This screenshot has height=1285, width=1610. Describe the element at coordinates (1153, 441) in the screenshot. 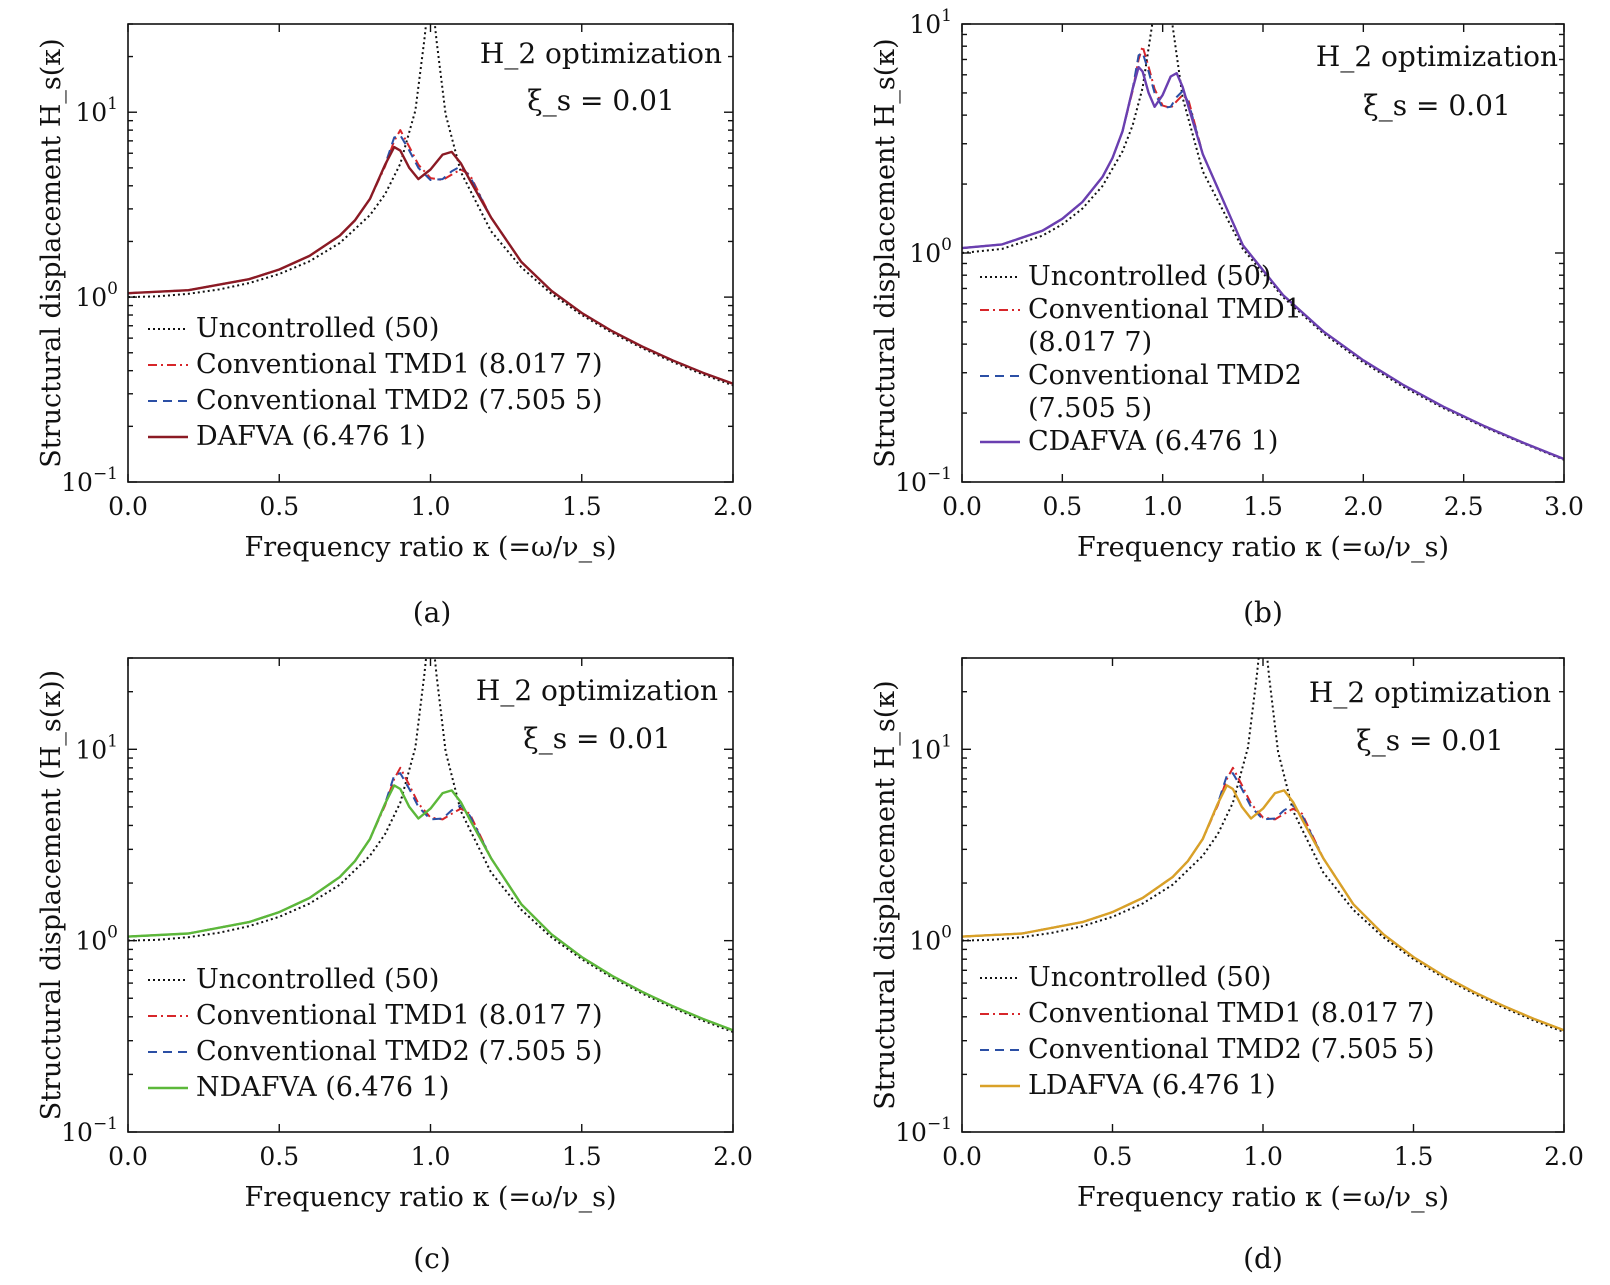

I see `legend-label: CDAFVA (6.476 1)` at that location.